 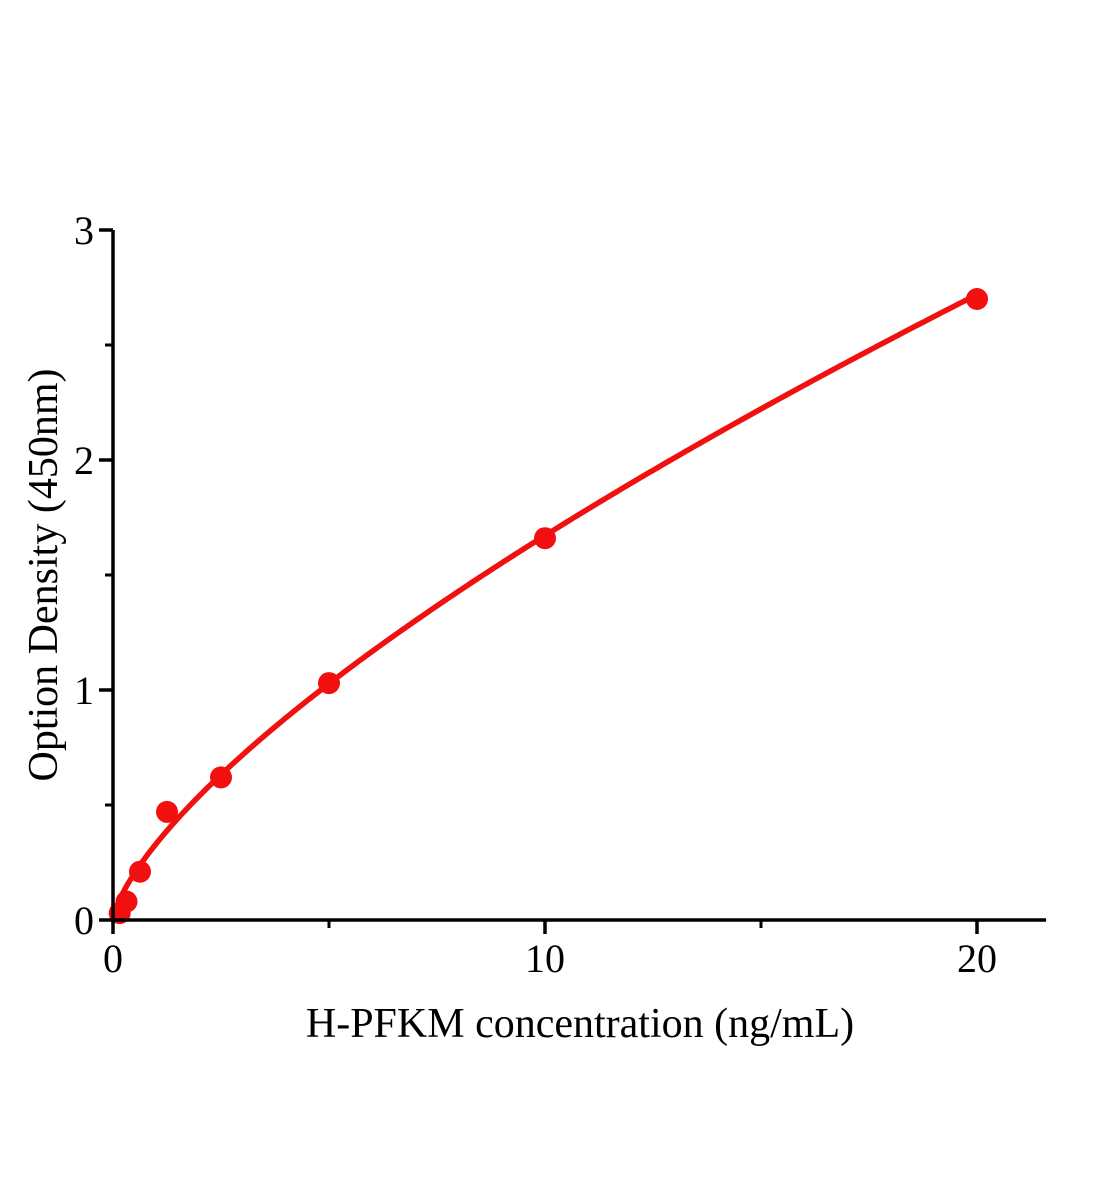 What do you see at coordinates (84, 920) in the screenshot?
I see `y-tick-label: 0` at bounding box center [84, 920].